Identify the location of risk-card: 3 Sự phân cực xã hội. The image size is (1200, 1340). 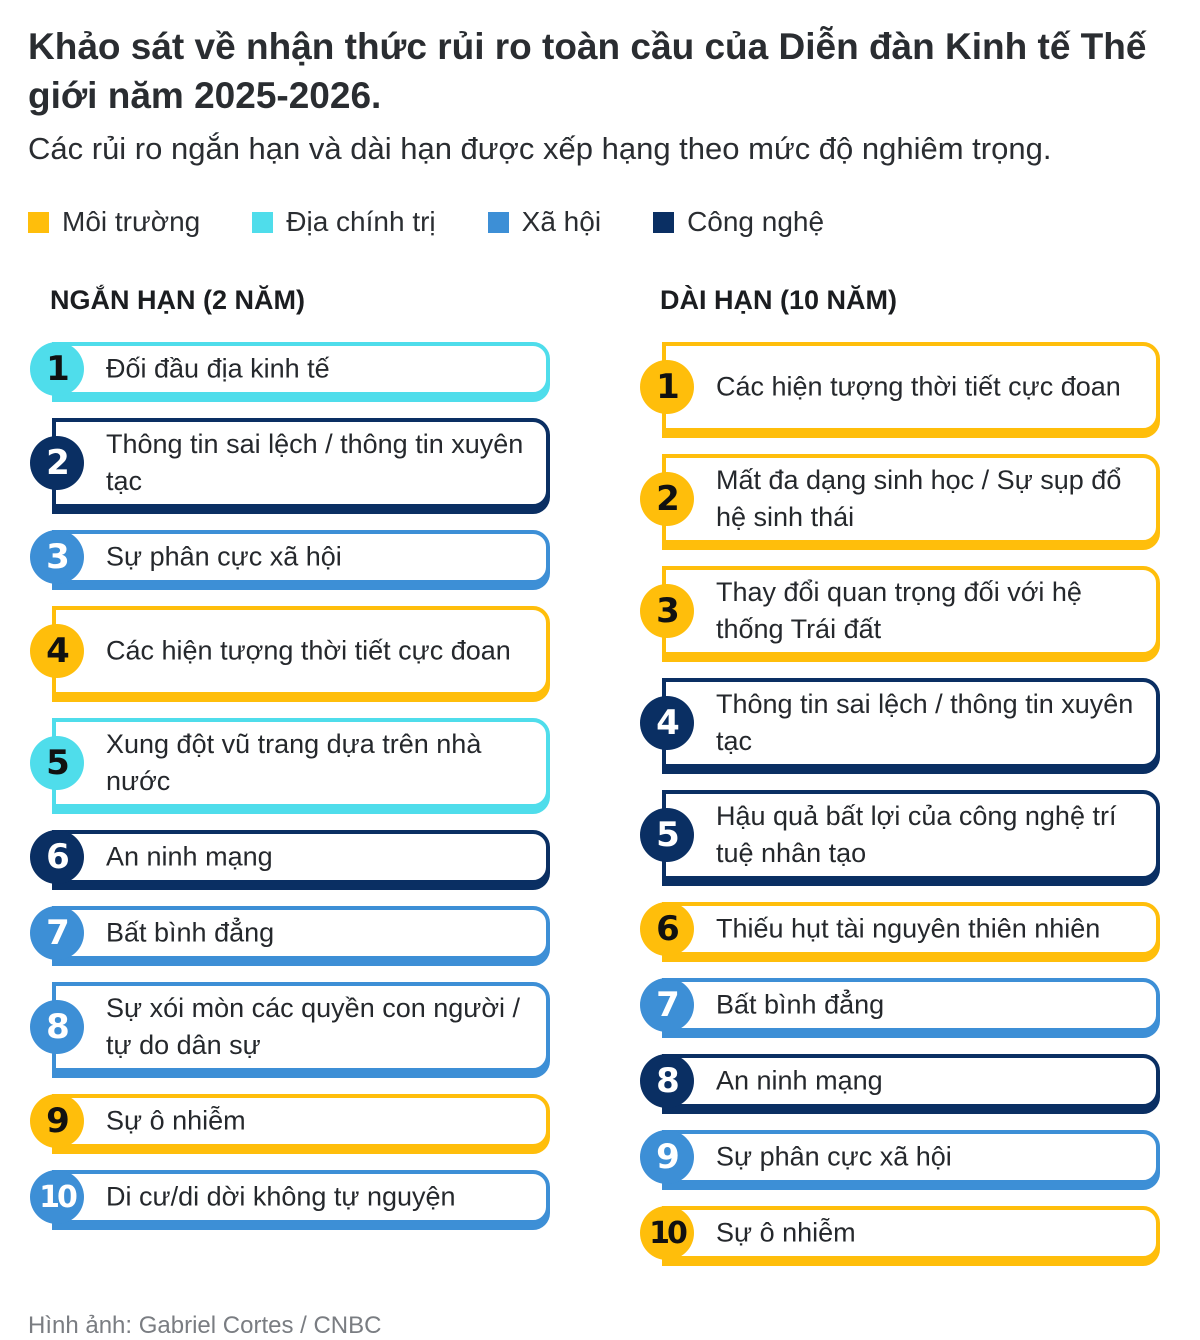
(290, 557).